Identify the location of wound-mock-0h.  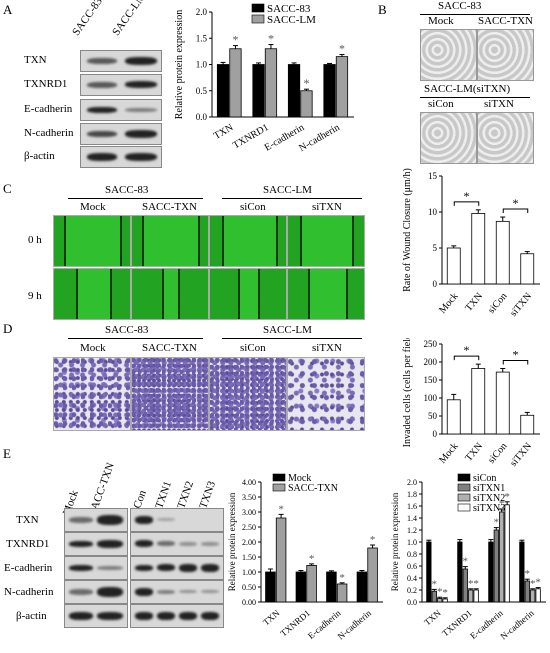
(92, 241).